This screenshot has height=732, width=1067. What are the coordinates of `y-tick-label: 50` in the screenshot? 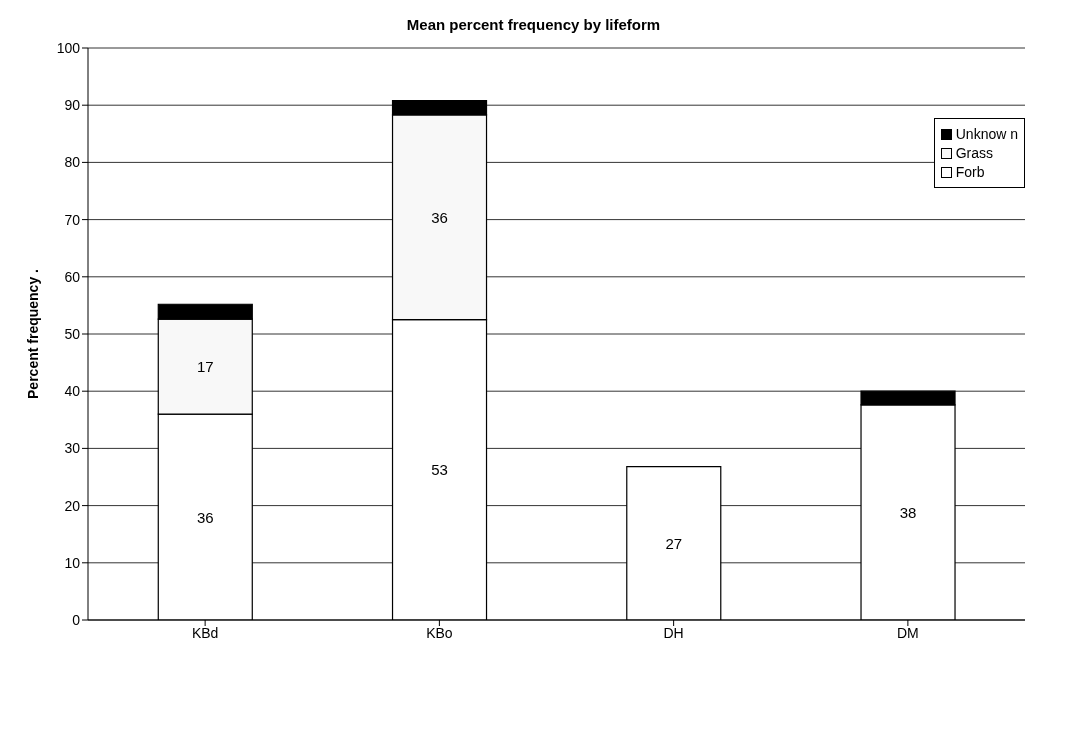 It's located at (72, 333).